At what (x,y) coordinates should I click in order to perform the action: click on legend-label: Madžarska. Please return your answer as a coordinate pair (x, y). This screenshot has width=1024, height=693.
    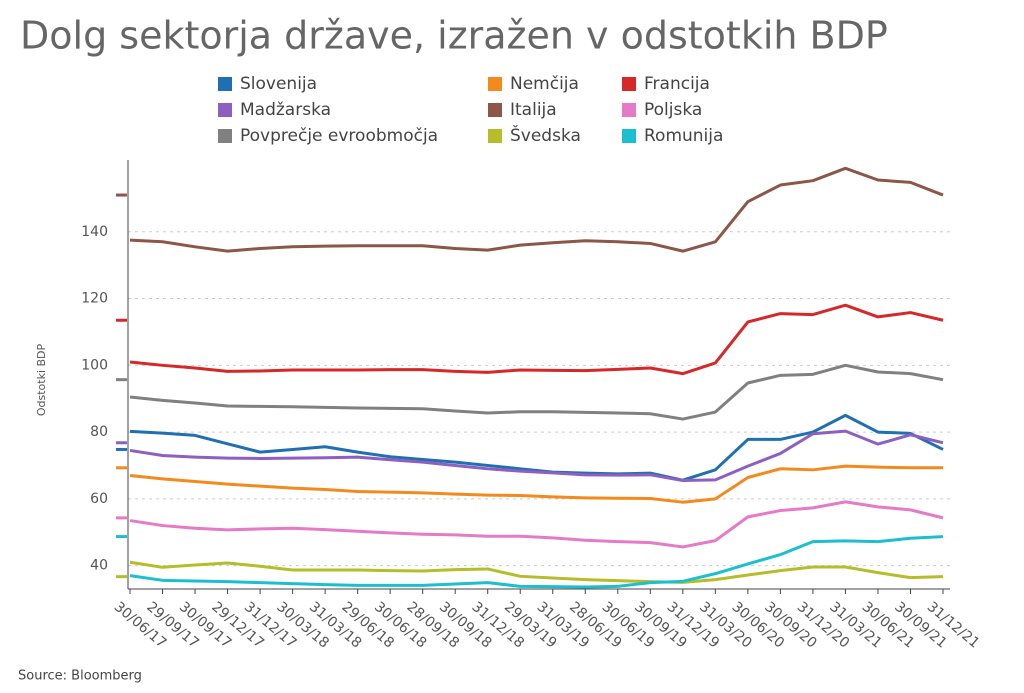
    Looking at the image, I should click on (285, 110).